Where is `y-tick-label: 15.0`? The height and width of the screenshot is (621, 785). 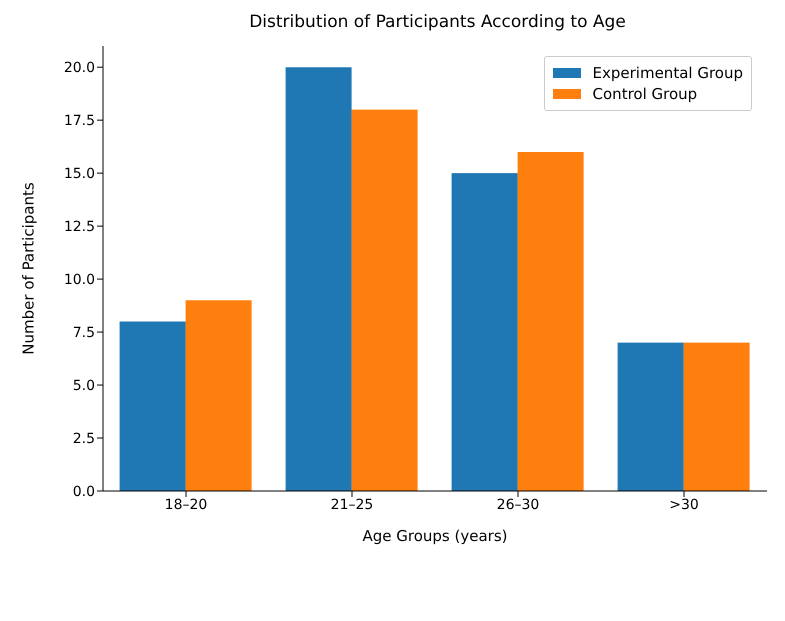 y-tick-label: 15.0 is located at coordinates (79, 174).